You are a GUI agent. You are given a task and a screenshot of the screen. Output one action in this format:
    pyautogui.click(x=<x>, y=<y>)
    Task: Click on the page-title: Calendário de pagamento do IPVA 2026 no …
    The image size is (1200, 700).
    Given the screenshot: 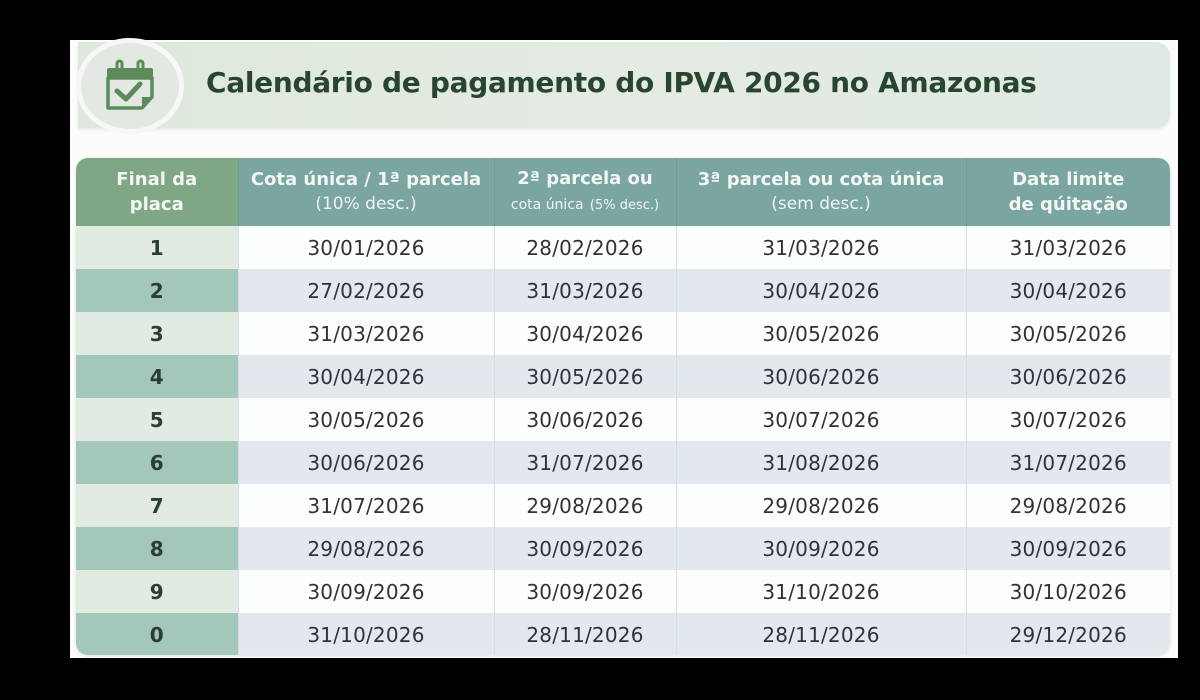 What is the action you would take?
    pyautogui.click(x=621, y=82)
    